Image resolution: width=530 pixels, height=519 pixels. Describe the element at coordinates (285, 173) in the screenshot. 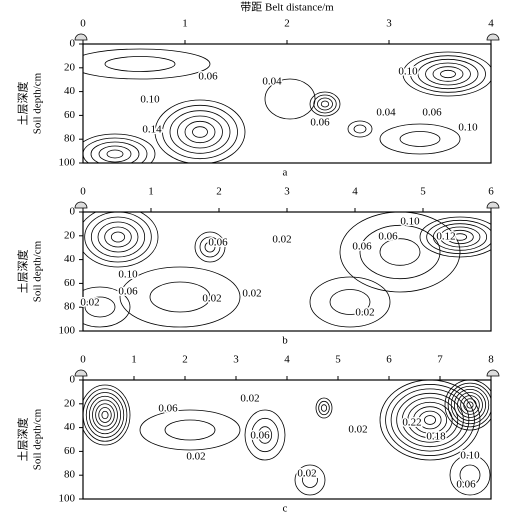

I see `panel-label: a` at that location.